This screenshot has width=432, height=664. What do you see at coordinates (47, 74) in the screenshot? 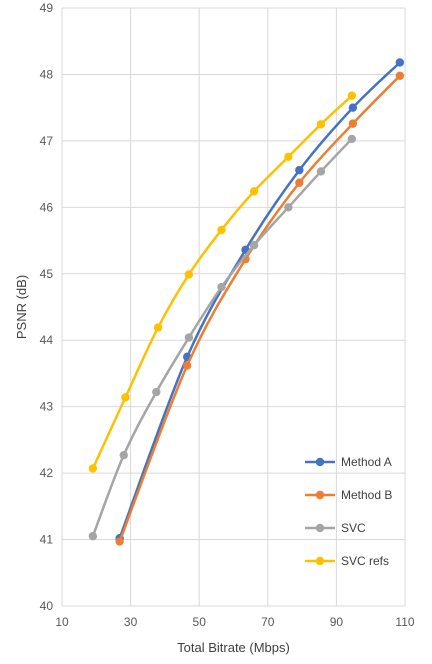
I see `y-tick-label: 48` at bounding box center [47, 74].